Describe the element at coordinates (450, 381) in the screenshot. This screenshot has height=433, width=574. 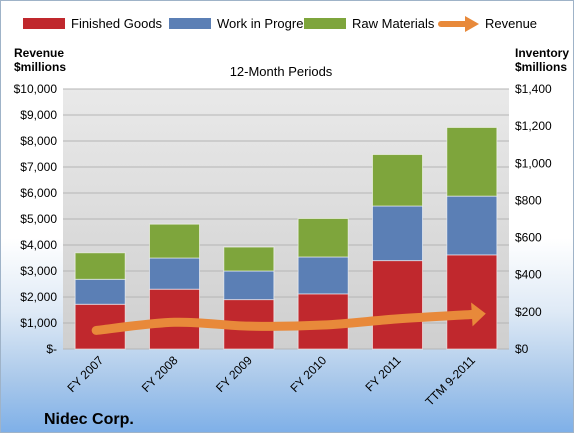
I see `x-tick-label: TTM 9-2011` at that location.